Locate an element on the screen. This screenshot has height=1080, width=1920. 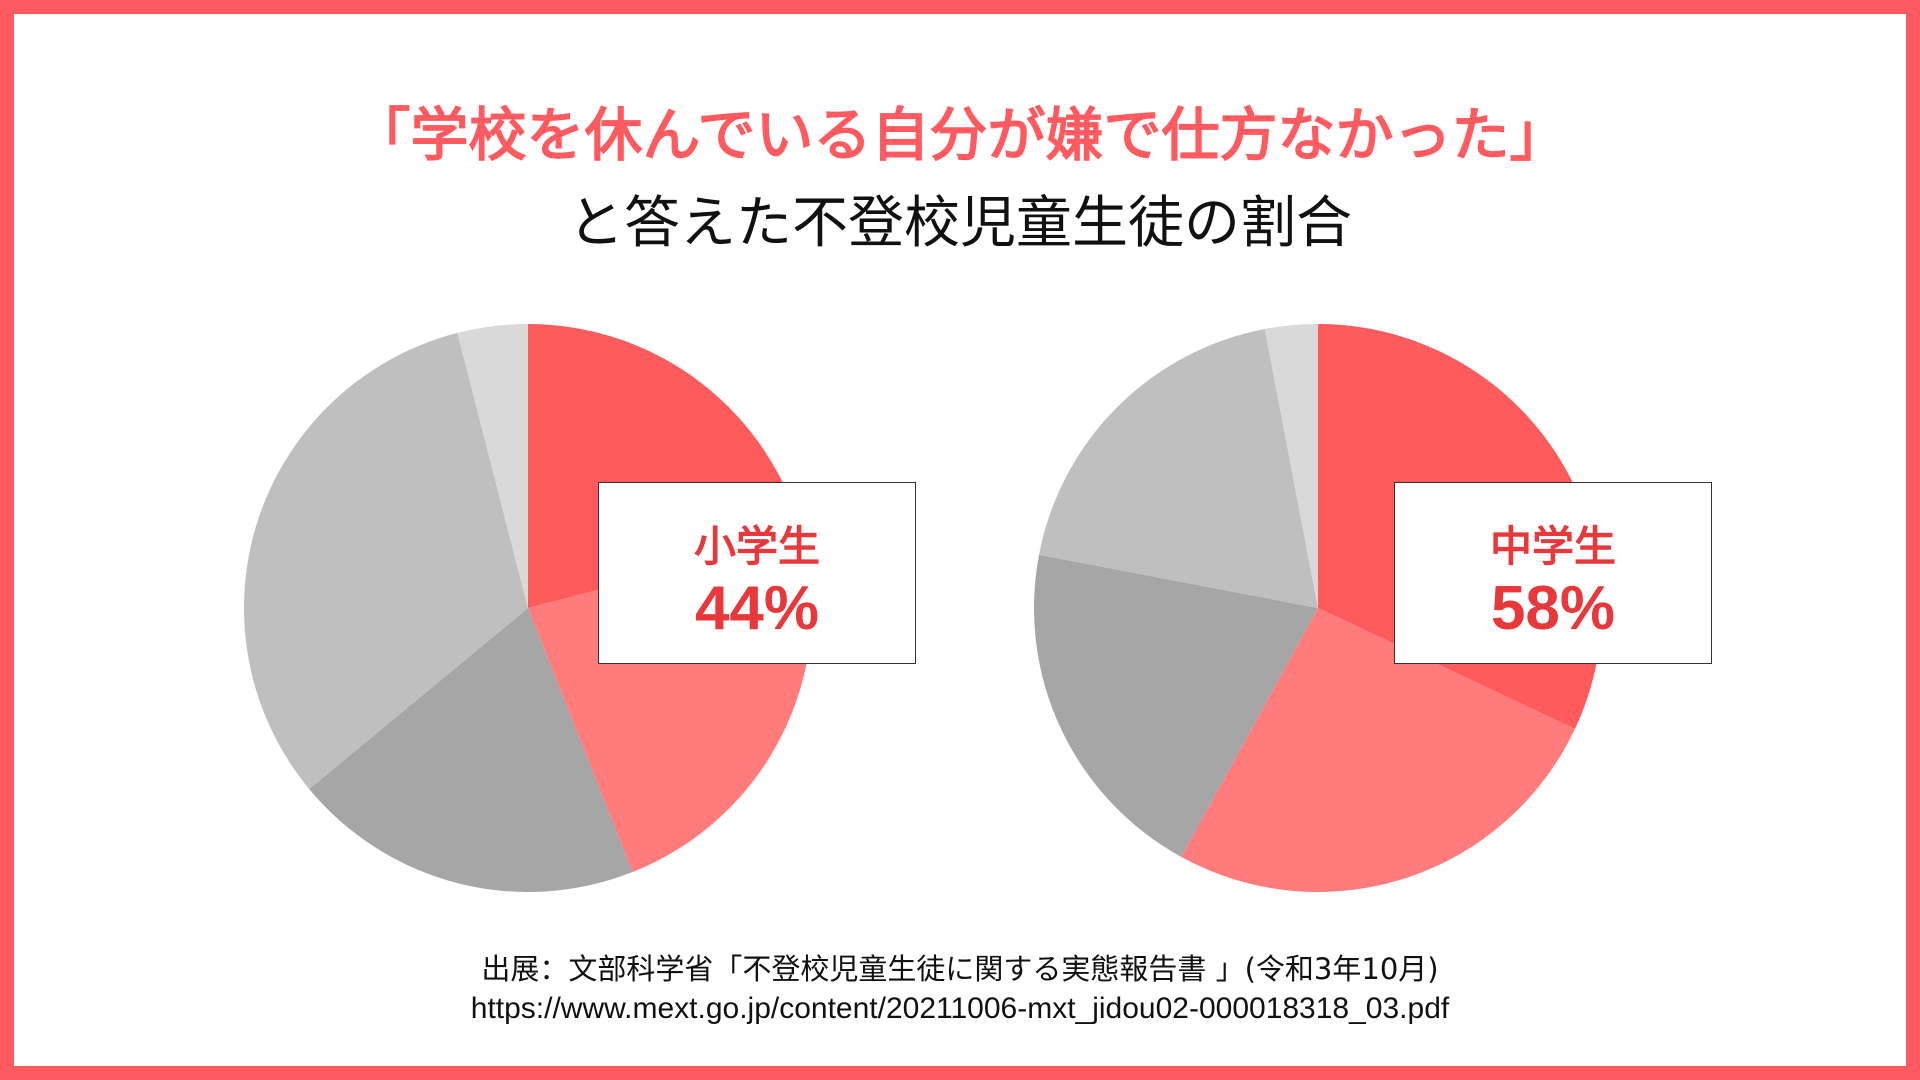
source-citation: 出展：文部科学省「不登校児童生徒に関する実態報告書 」(令和3年10月) is located at coordinates (960, 969).